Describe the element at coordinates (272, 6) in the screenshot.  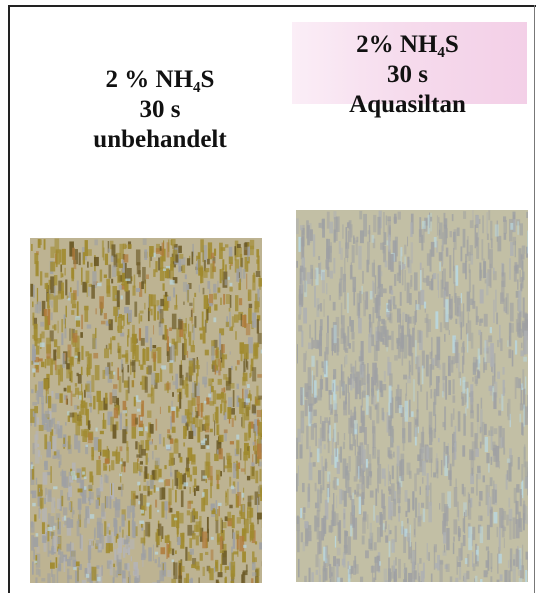
I see `frame-border-top` at that location.